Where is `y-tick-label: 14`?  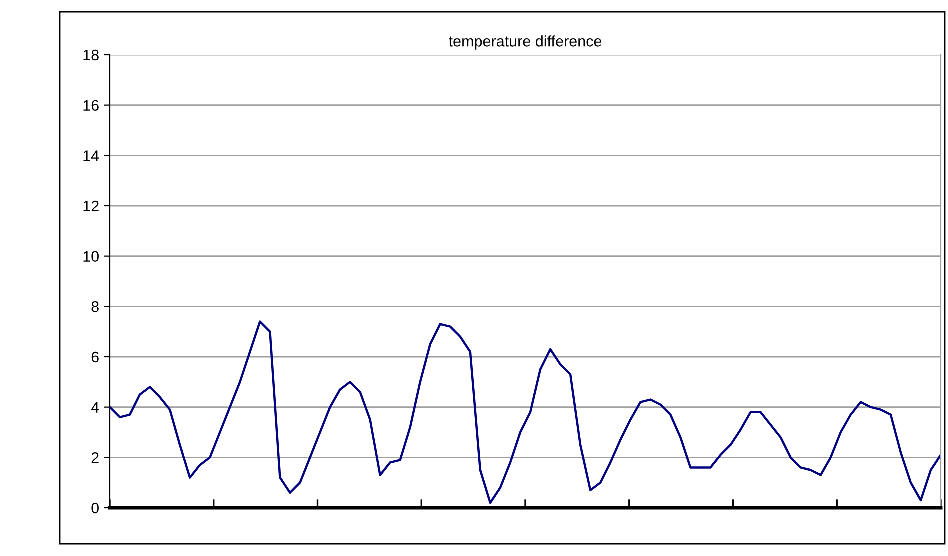
y-tick-label: 14 is located at coordinates (92, 156).